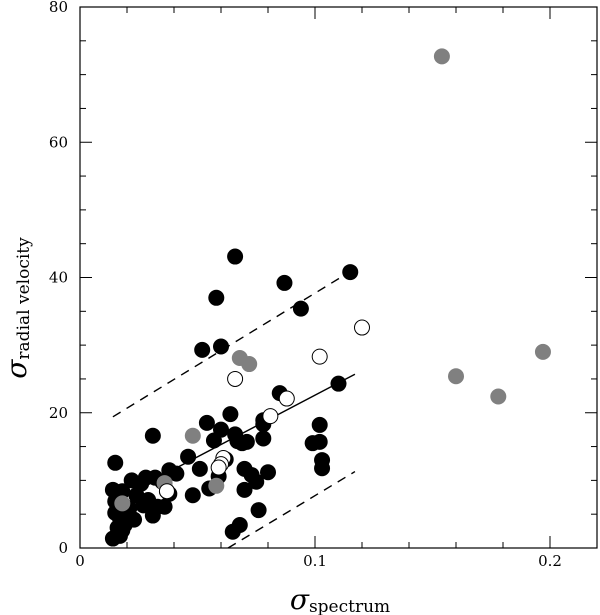 This screenshot has height=615, width=600. Describe the element at coordinates (63, 548) in the screenshot. I see `y-tick-label: 0` at that location.